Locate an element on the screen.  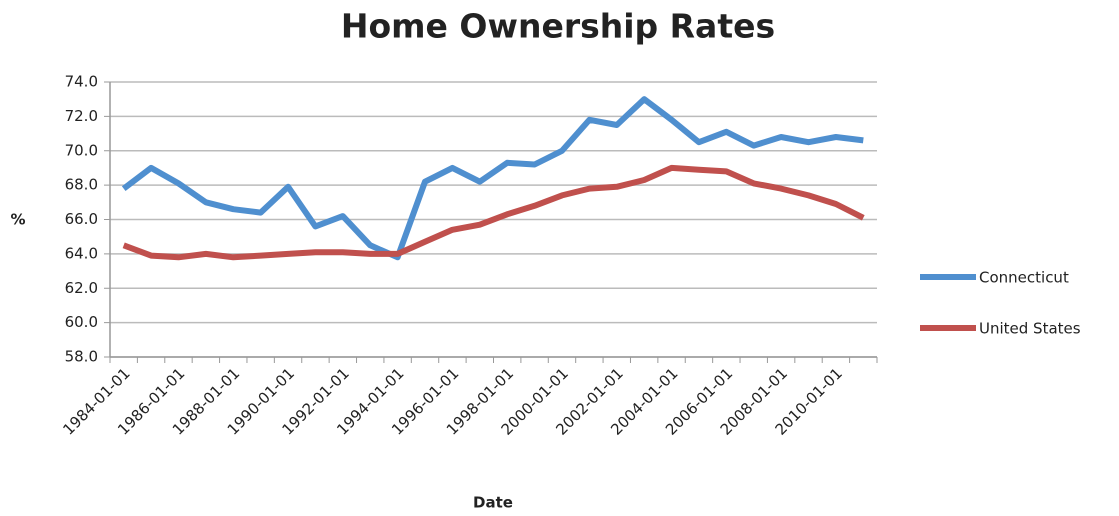
y-tick-label: 60.0 is located at coordinates (81, 322).